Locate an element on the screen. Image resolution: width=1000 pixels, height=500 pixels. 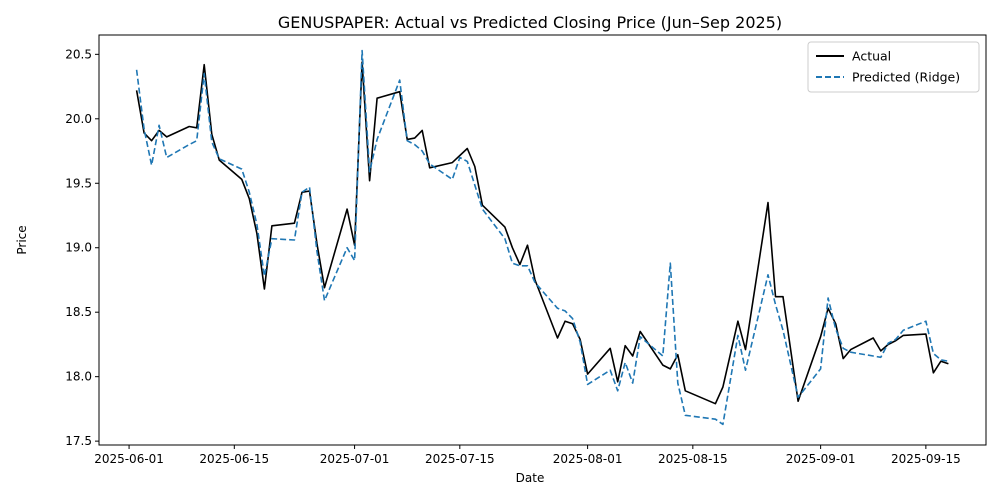
x-tick-label: 2025-07-01 is located at coordinates (355, 459).